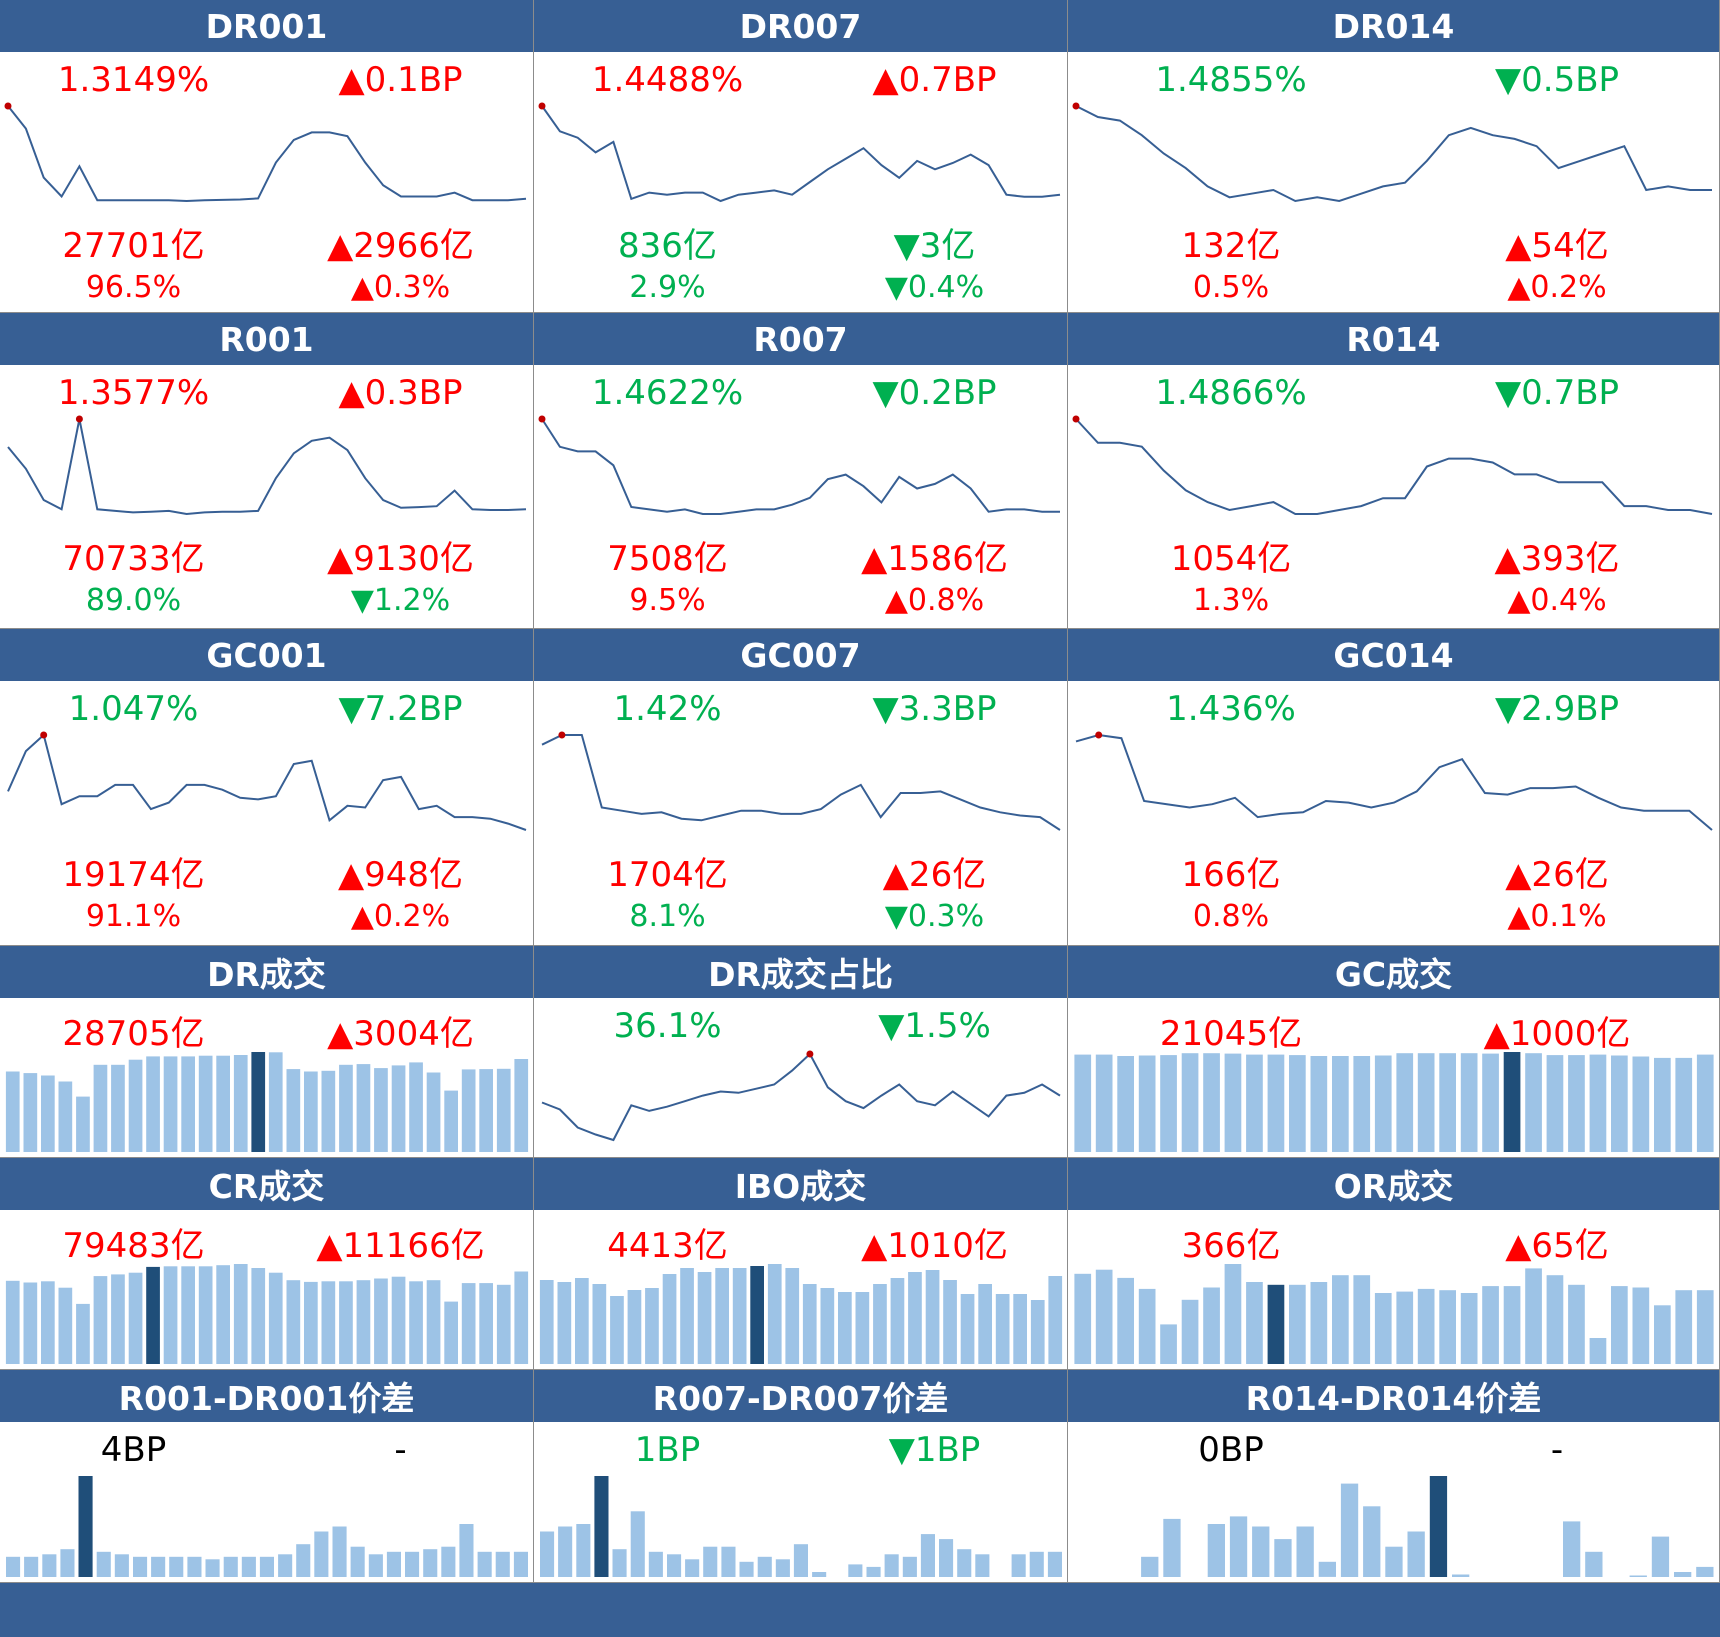 This screenshot has width=1720, height=1637. What do you see at coordinates (1557, 559) in the screenshot?
I see `volume-change: ▲393亿` at bounding box center [1557, 559].